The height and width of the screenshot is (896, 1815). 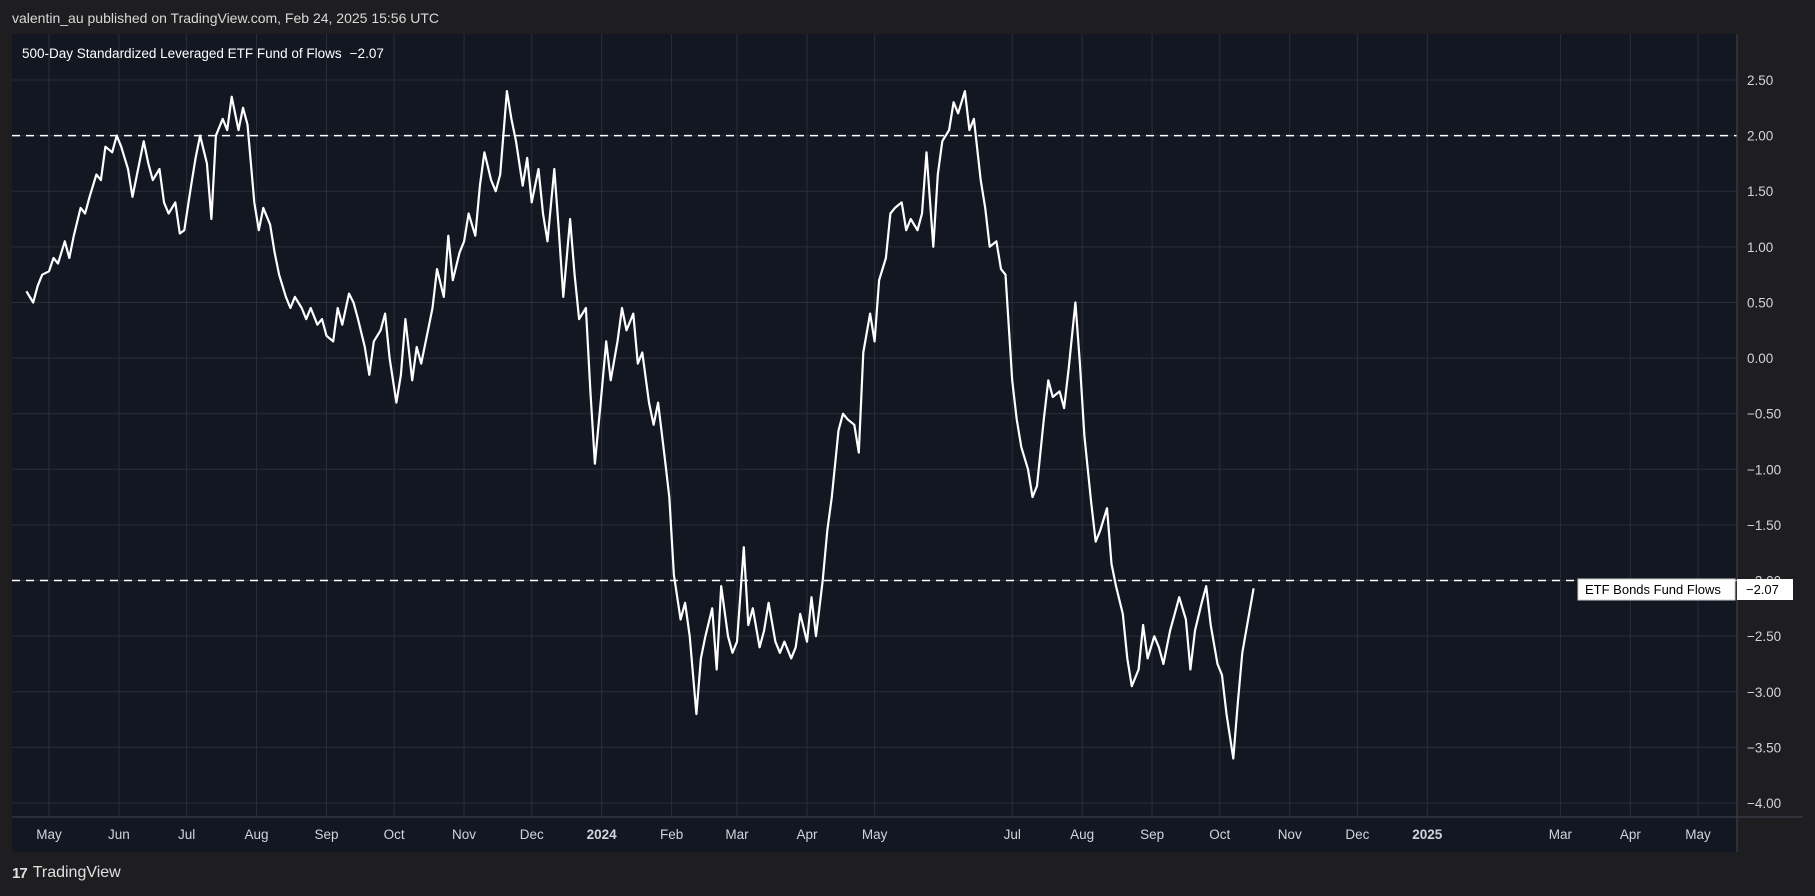 What do you see at coordinates (1764, 525) in the screenshot?
I see `y-tick-label: −1.50` at bounding box center [1764, 525].